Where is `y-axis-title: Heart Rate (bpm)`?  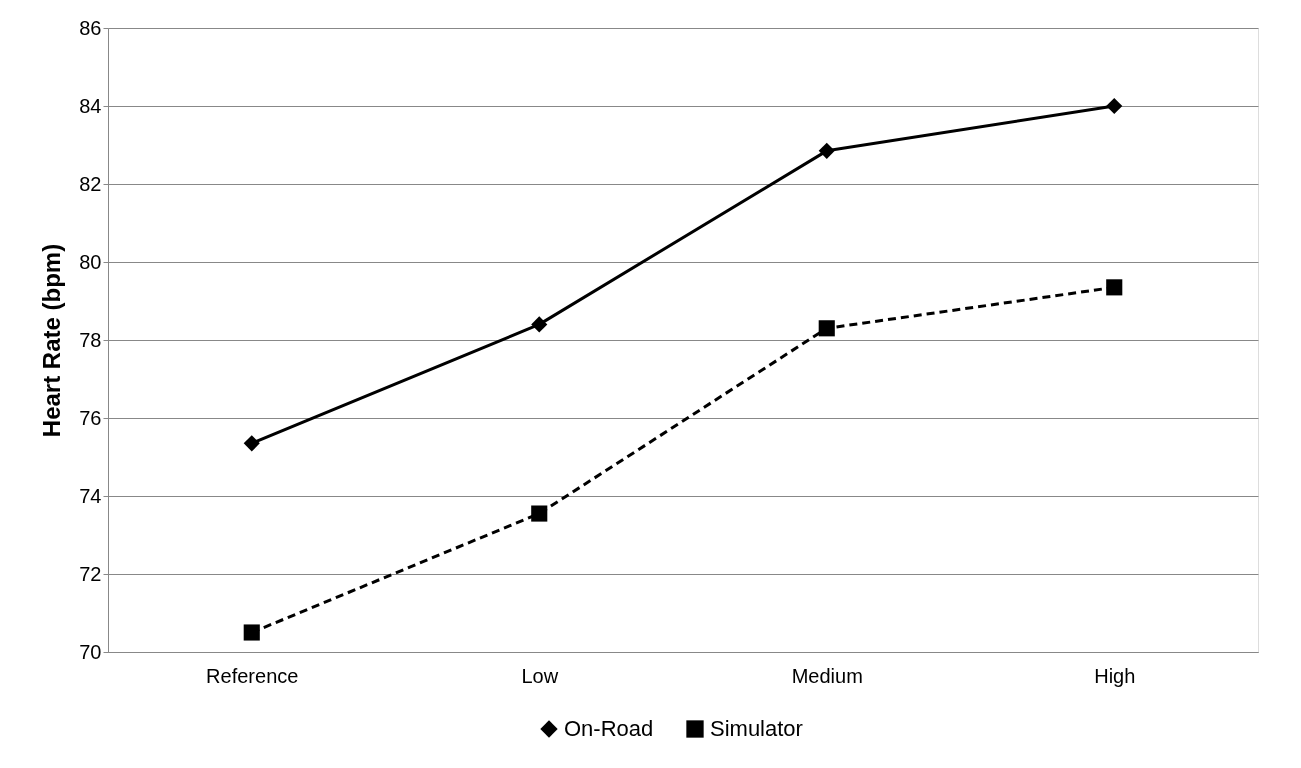
y-axis-title: Heart Rate (bpm) is located at coordinates (52, 340).